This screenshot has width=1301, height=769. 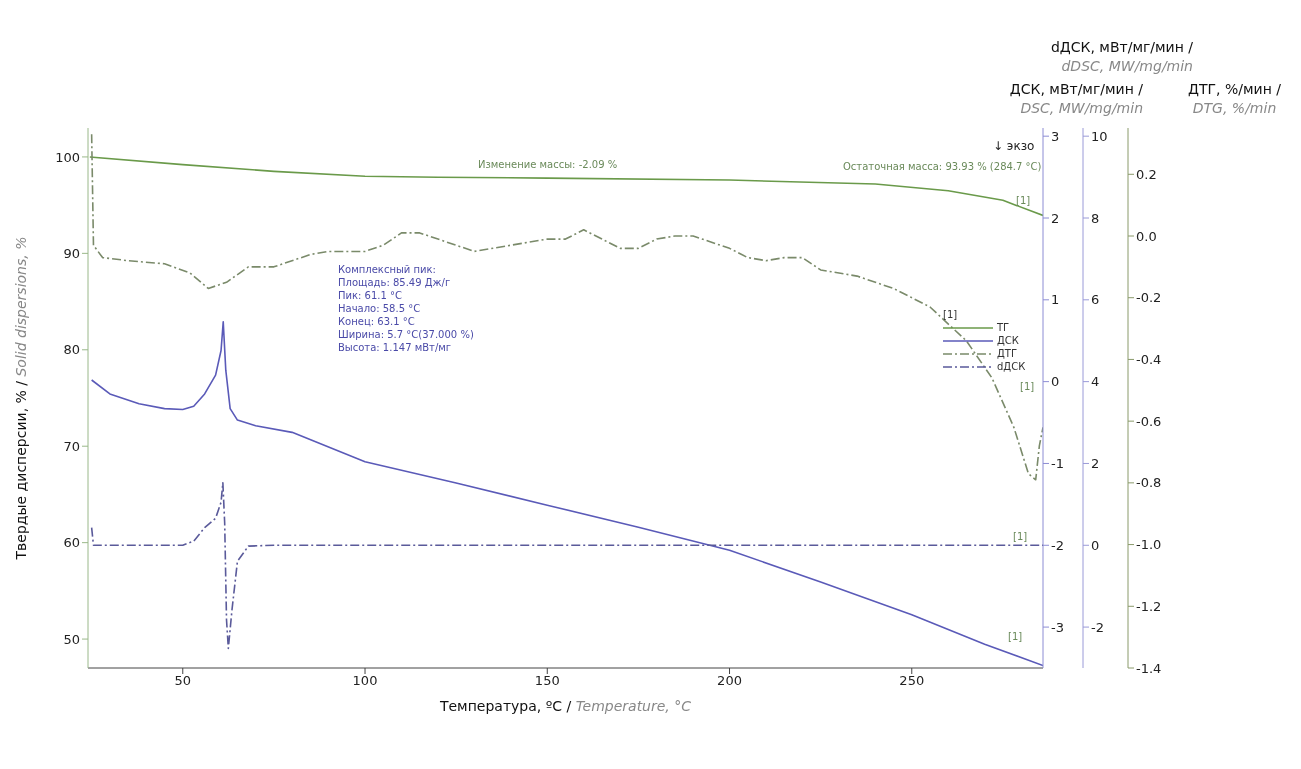 I want to click on y2-axis-title: ДСК, мВт/мг/мин / DSC, MW/mg/min, so click(x=1076, y=99).